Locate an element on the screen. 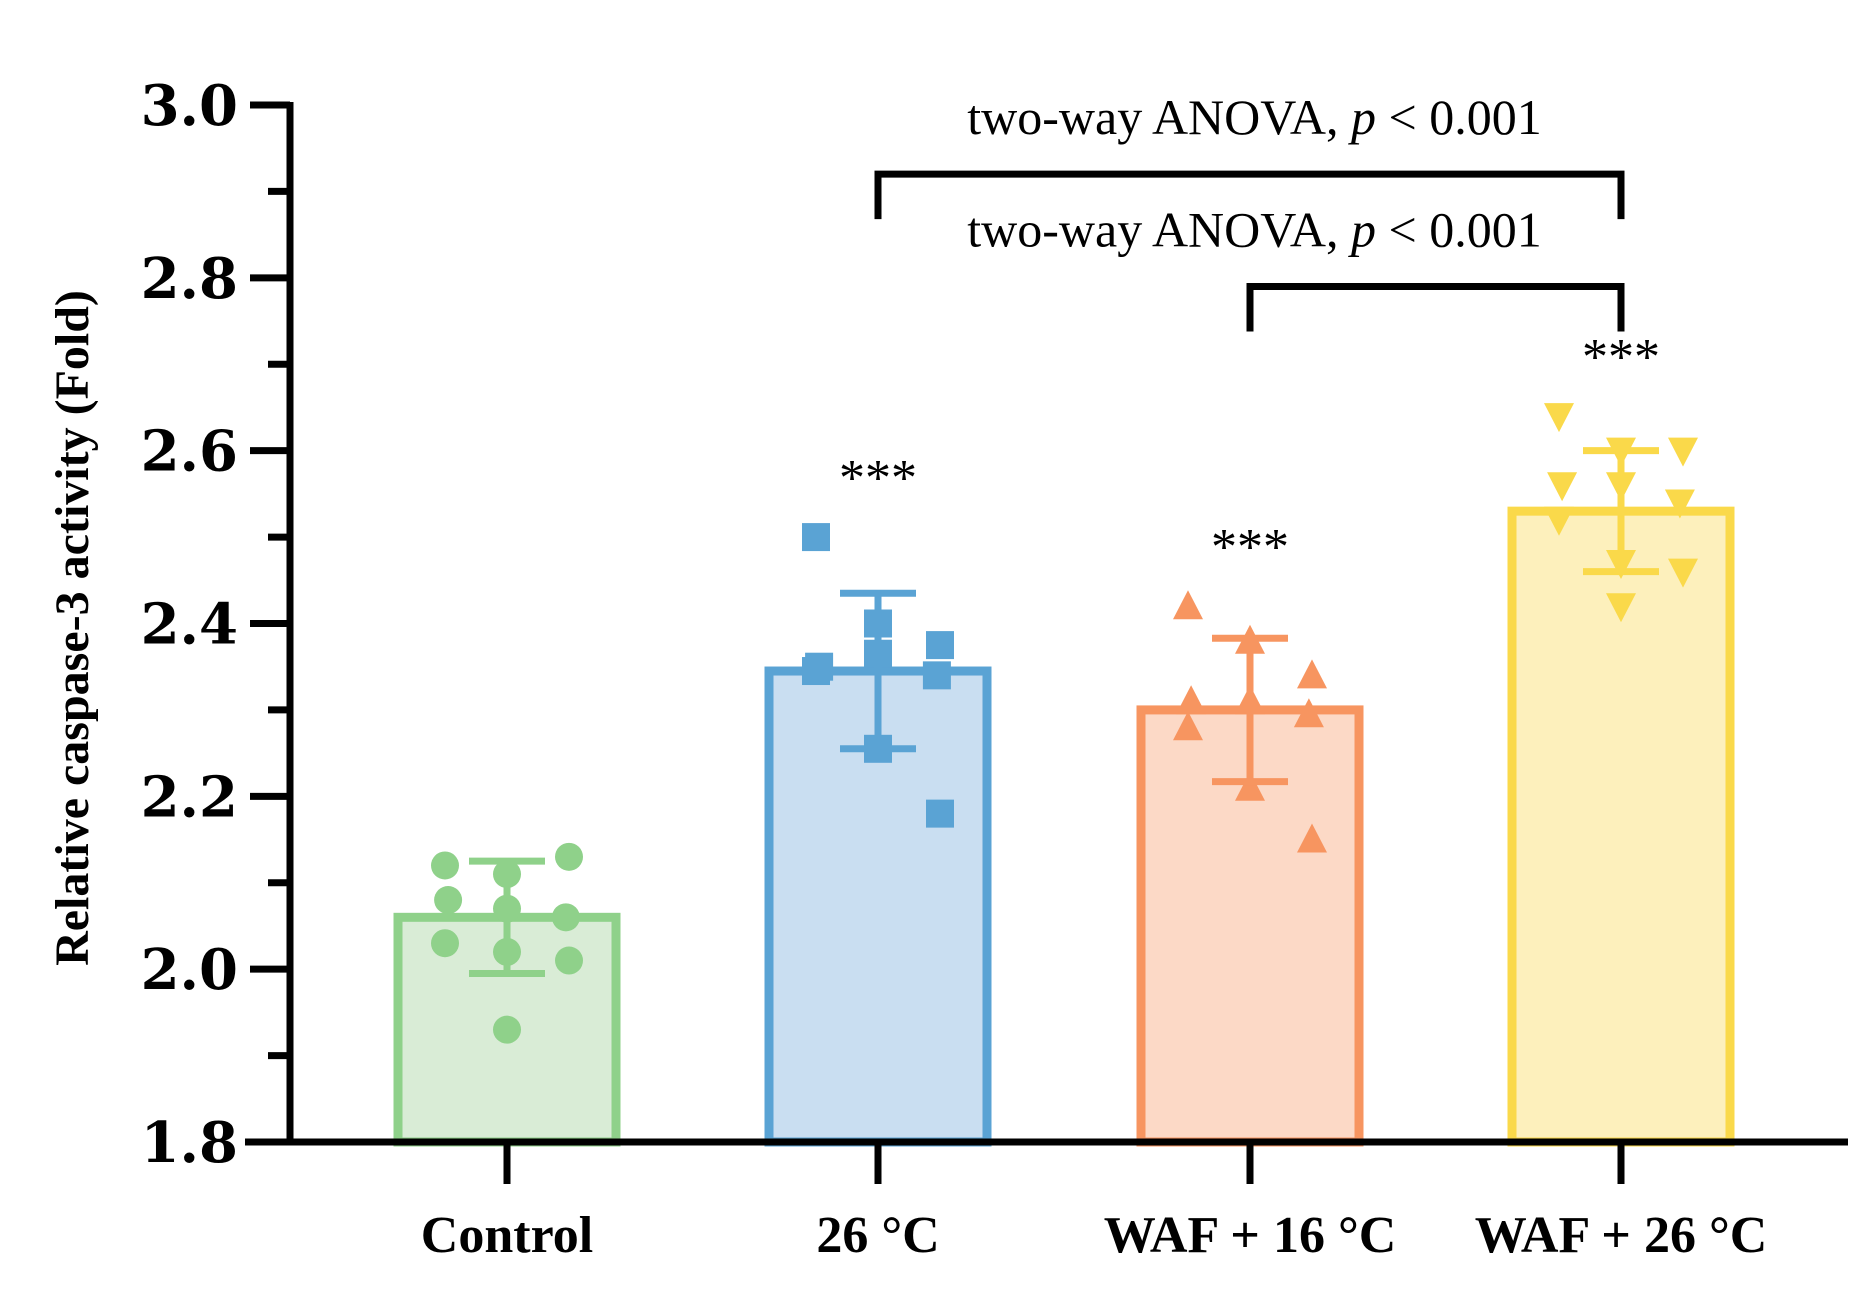  x-tick-label: Control is located at coordinates (507, 1235).